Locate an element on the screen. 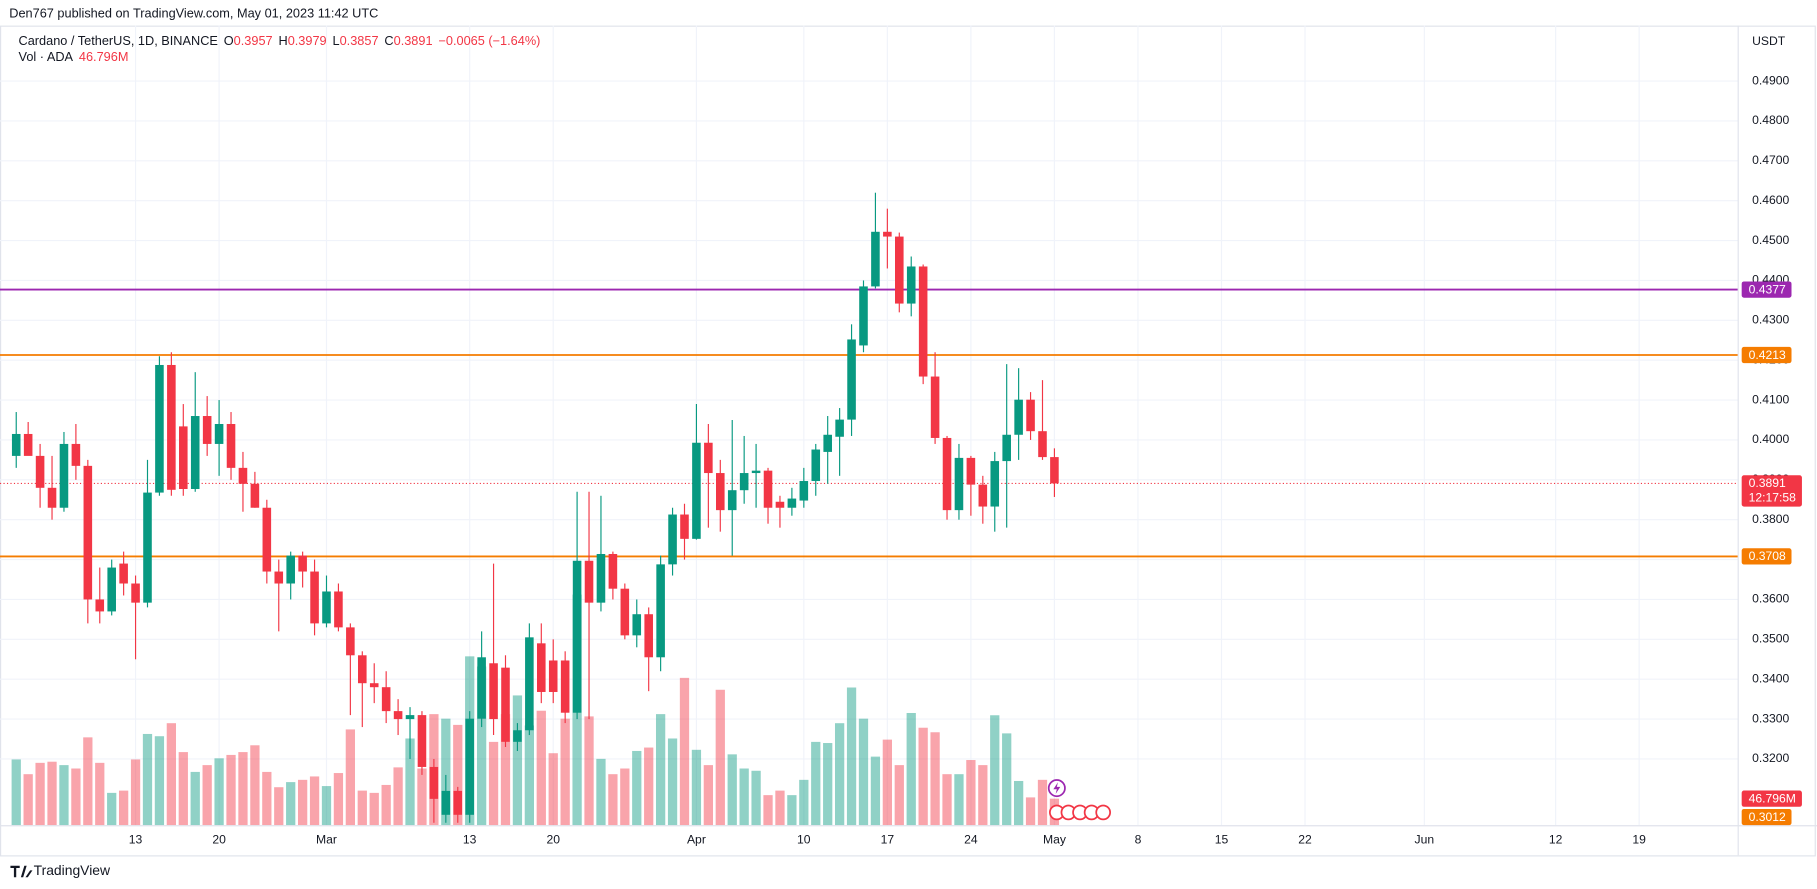 The height and width of the screenshot is (889, 1817). level-label: 0.4213 is located at coordinates (1767, 355).